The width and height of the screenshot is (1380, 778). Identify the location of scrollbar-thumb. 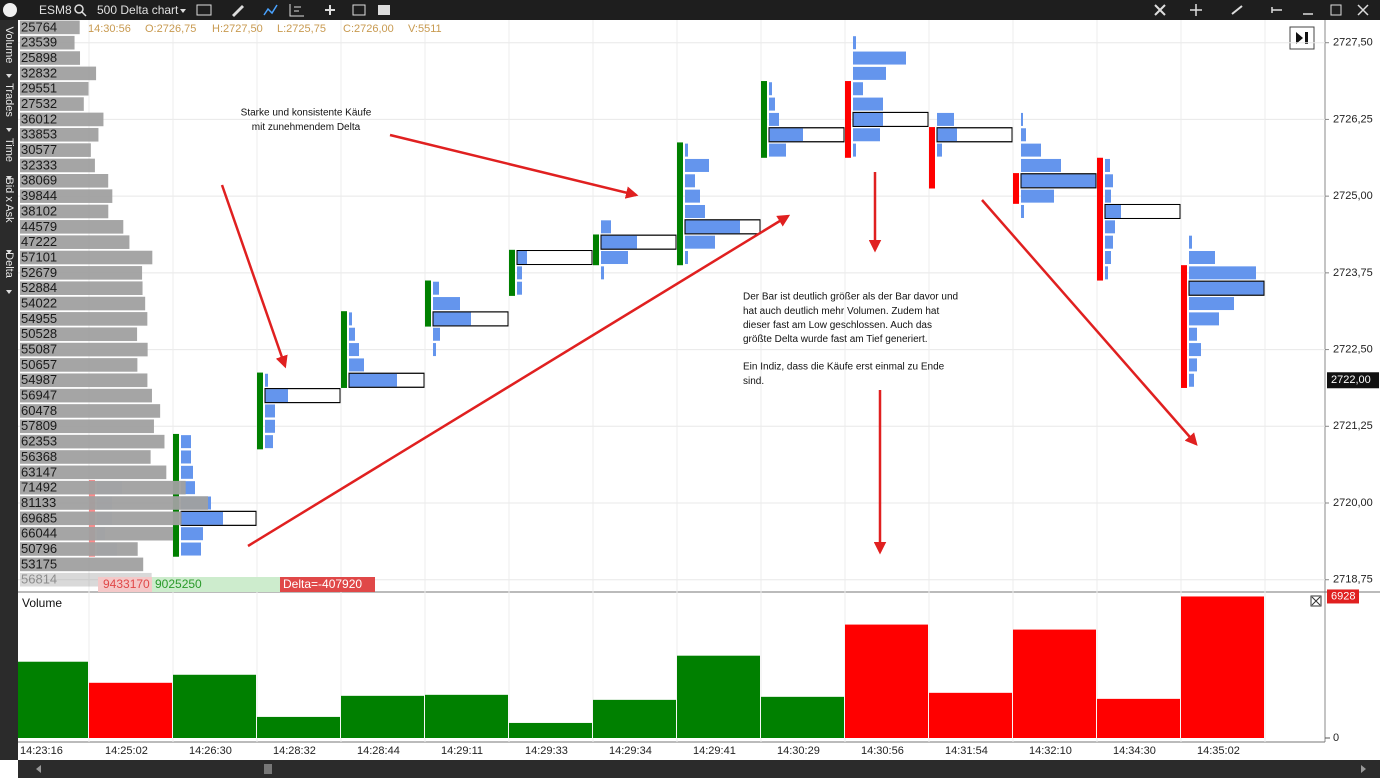
(268, 769).